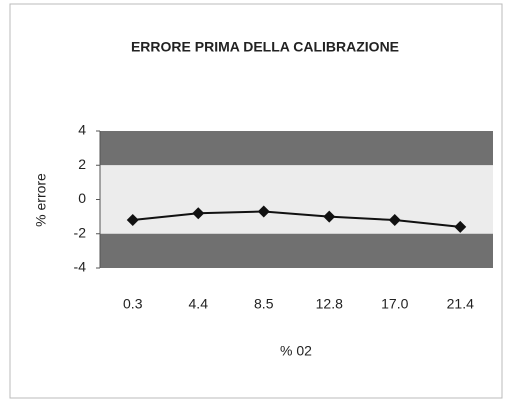 The width and height of the screenshot is (507, 403). Describe the element at coordinates (296, 219) in the screenshot. I see `series-line` at that location.